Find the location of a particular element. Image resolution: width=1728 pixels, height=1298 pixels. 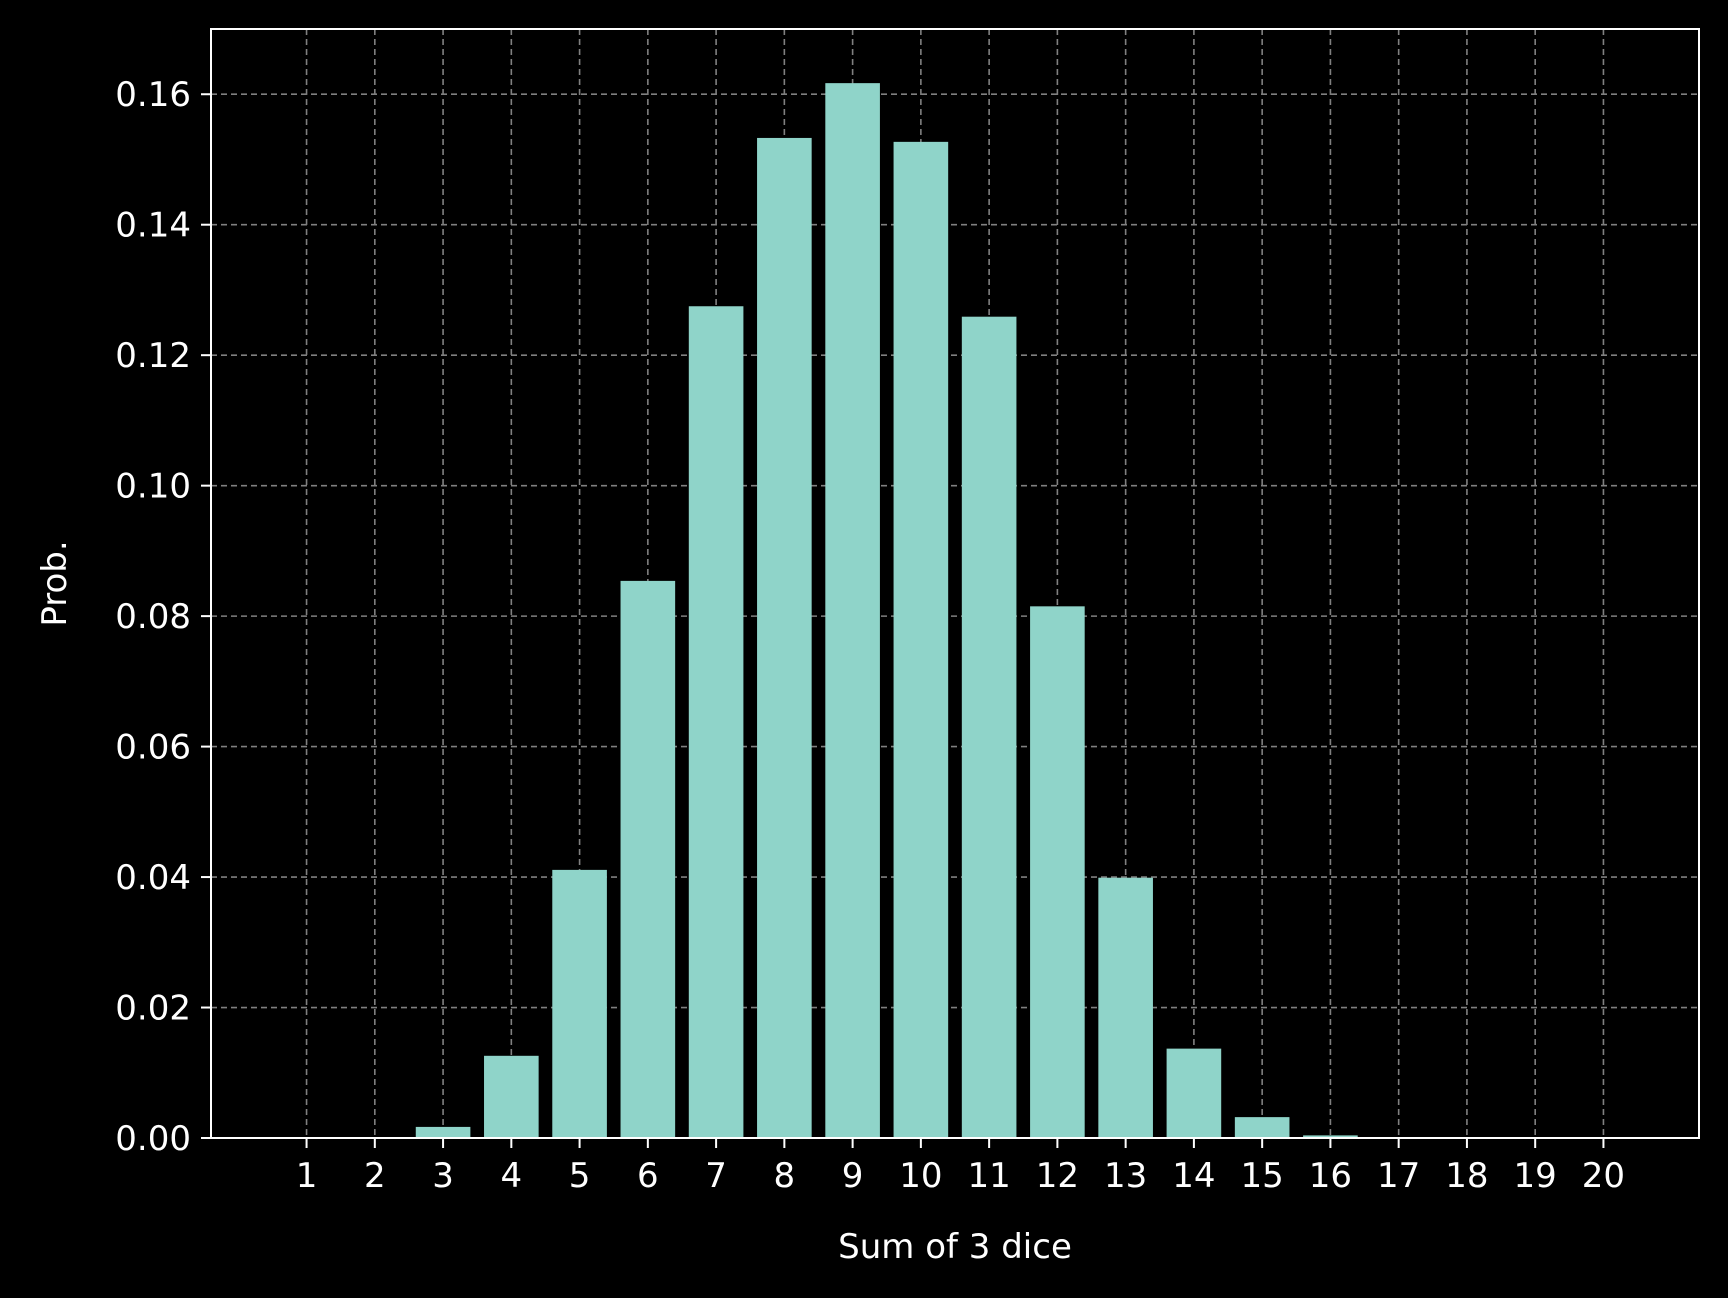

y-tick-label: 0.12 is located at coordinates (153, 356).